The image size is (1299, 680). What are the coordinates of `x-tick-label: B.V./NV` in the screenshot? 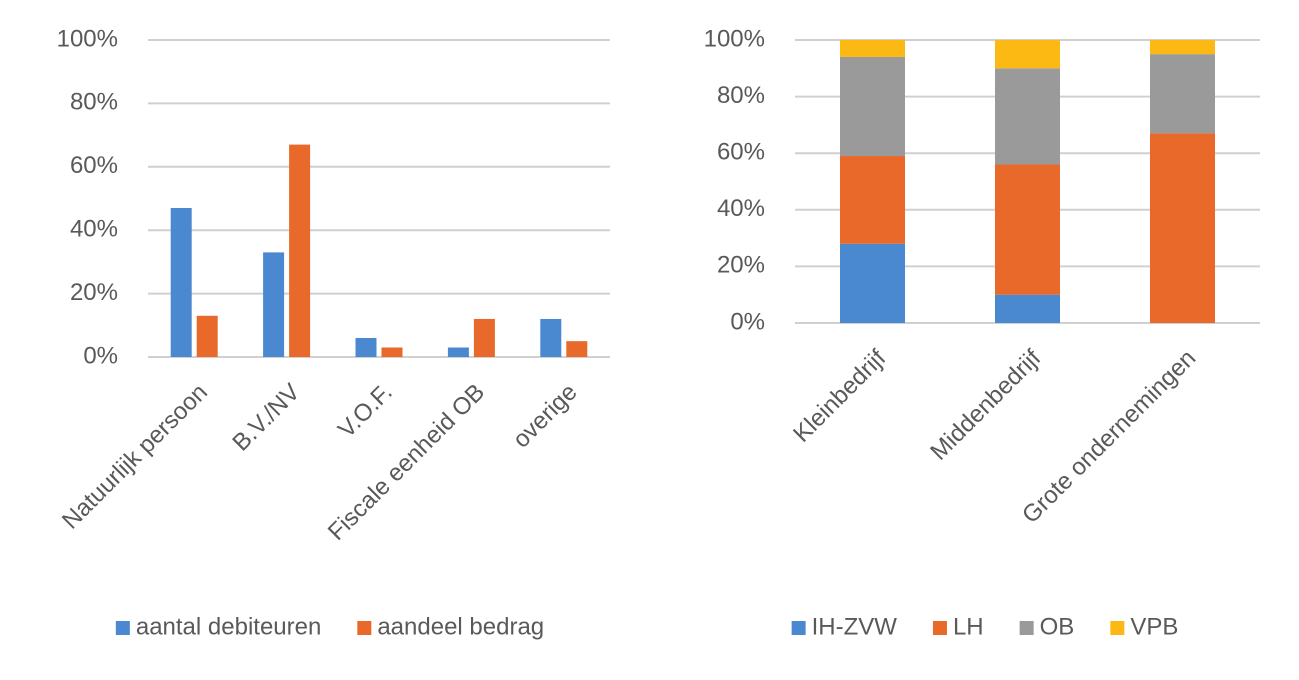 It's located at (266, 418).